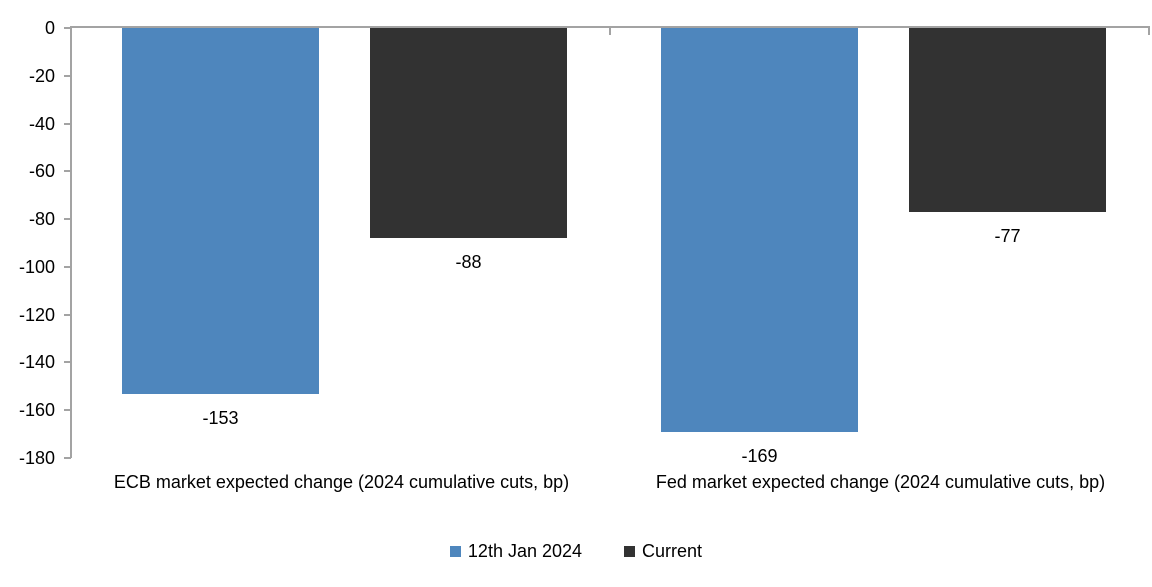 Image resolution: width=1152 pixels, height=587 pixels. What do you see at coordinates (41, 219) in the screenshot?
I see `y-tick-label: -80` at bounding box center [41, 219].